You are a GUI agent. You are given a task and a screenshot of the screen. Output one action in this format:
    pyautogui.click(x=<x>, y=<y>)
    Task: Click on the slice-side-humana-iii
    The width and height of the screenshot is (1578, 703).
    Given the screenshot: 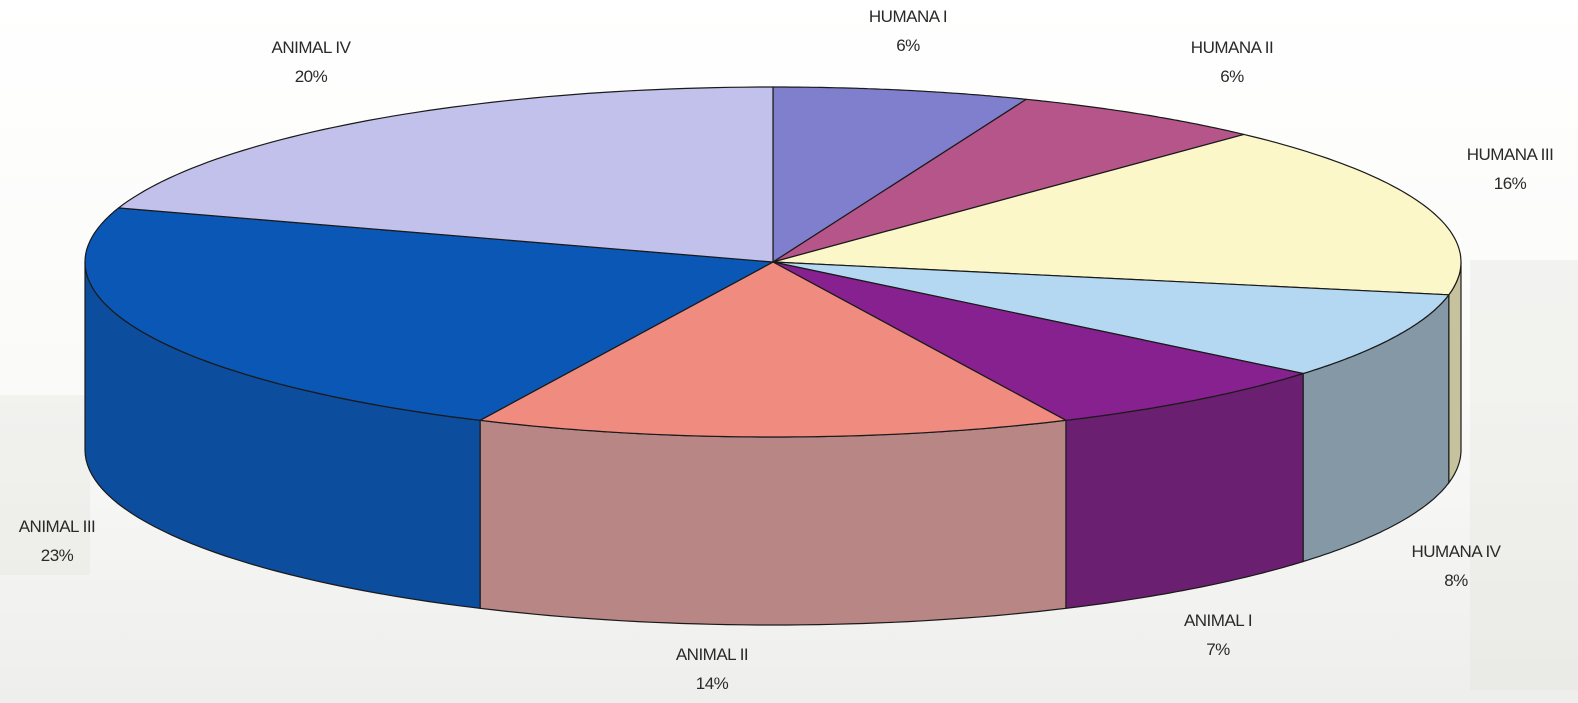 What is the action you would take?
    pyautogui.click(x=1455, y=373)
    